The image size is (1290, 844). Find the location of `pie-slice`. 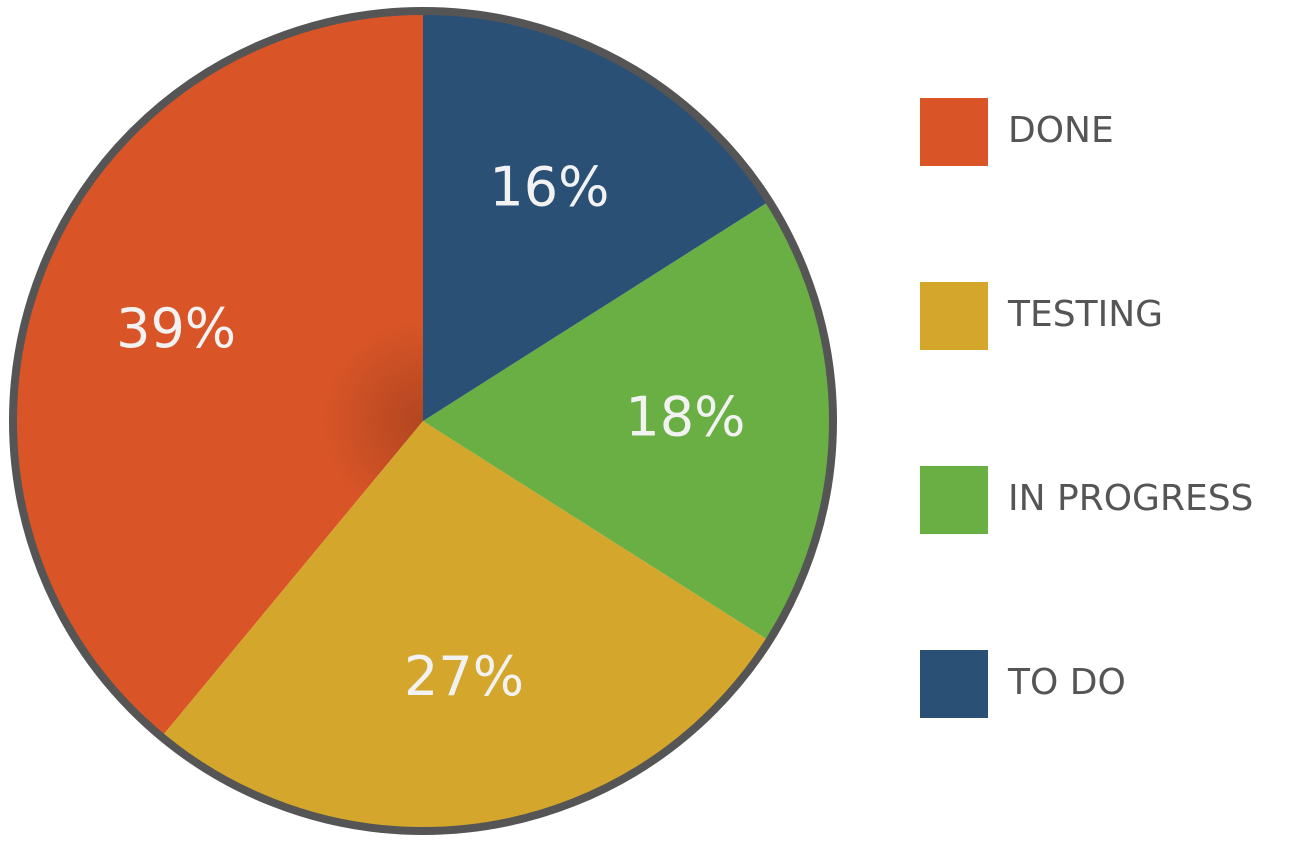

pie-slice is located at coordinates (596, 215).